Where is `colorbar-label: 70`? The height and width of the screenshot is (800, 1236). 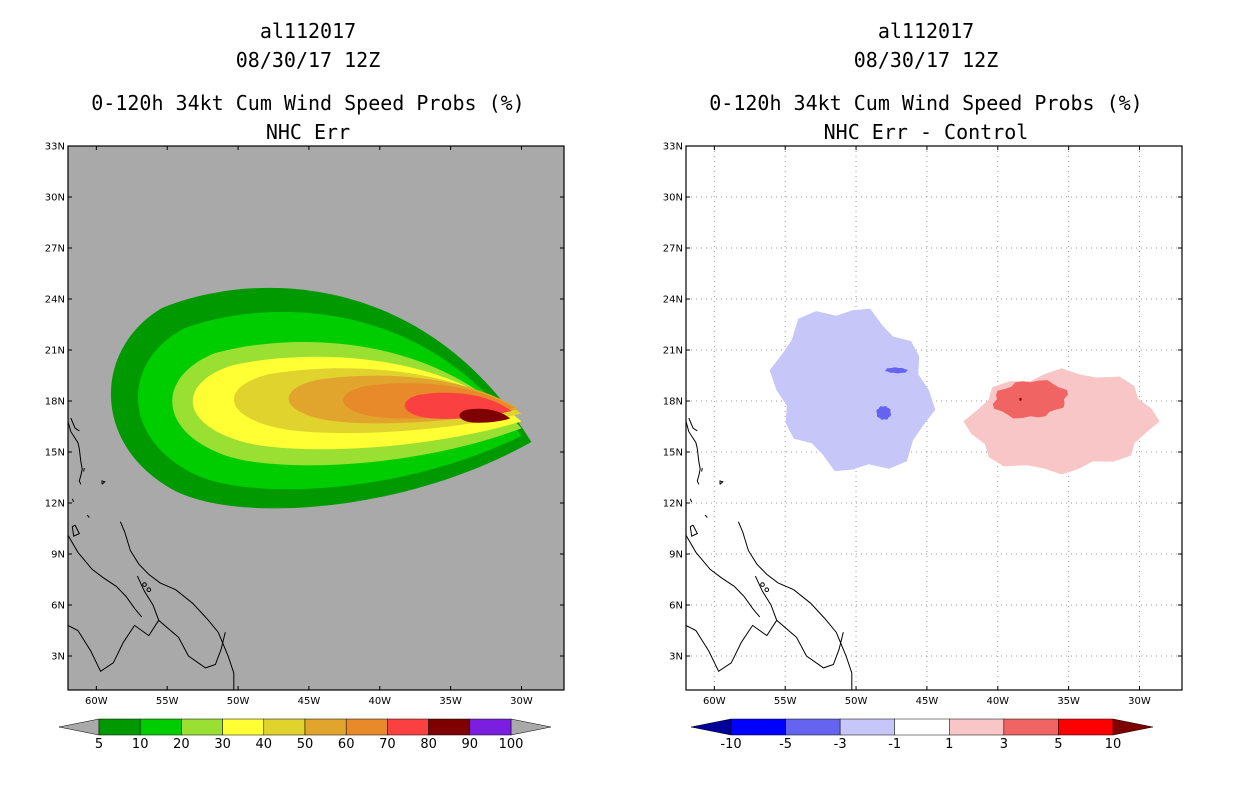 colorbar-label: 70 is located at coordinates (387, 744).